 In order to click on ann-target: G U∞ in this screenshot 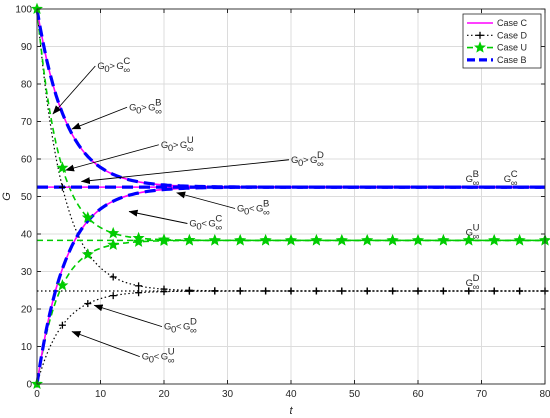, I will do `click(187, 145)`.